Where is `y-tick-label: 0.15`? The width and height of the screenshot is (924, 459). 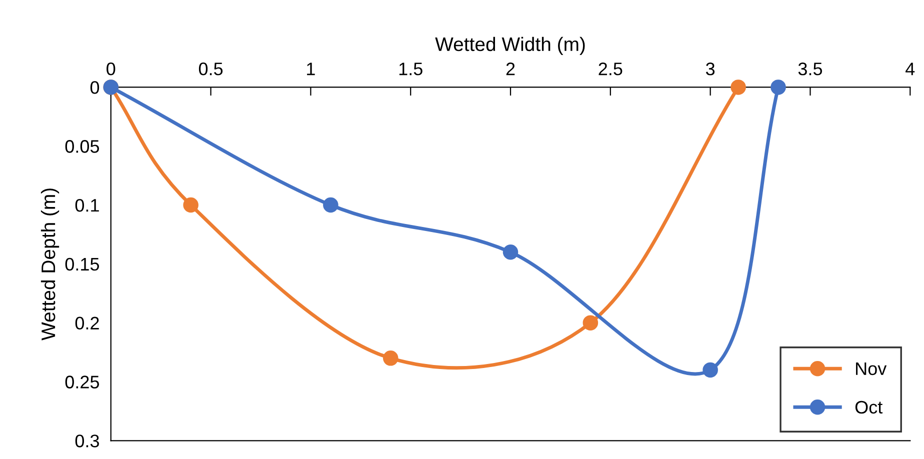
y-tick-label: 0.15 is located at coordinates (82, 264).